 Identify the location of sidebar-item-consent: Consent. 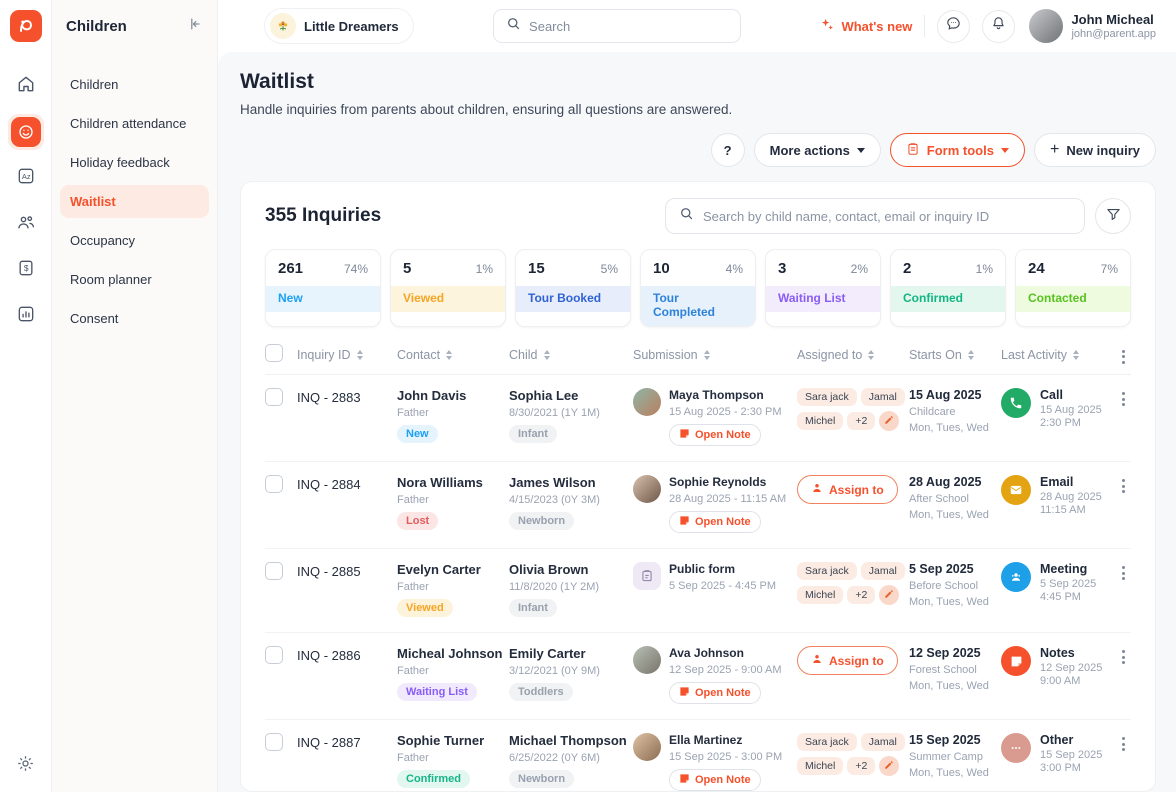
(94, 318).